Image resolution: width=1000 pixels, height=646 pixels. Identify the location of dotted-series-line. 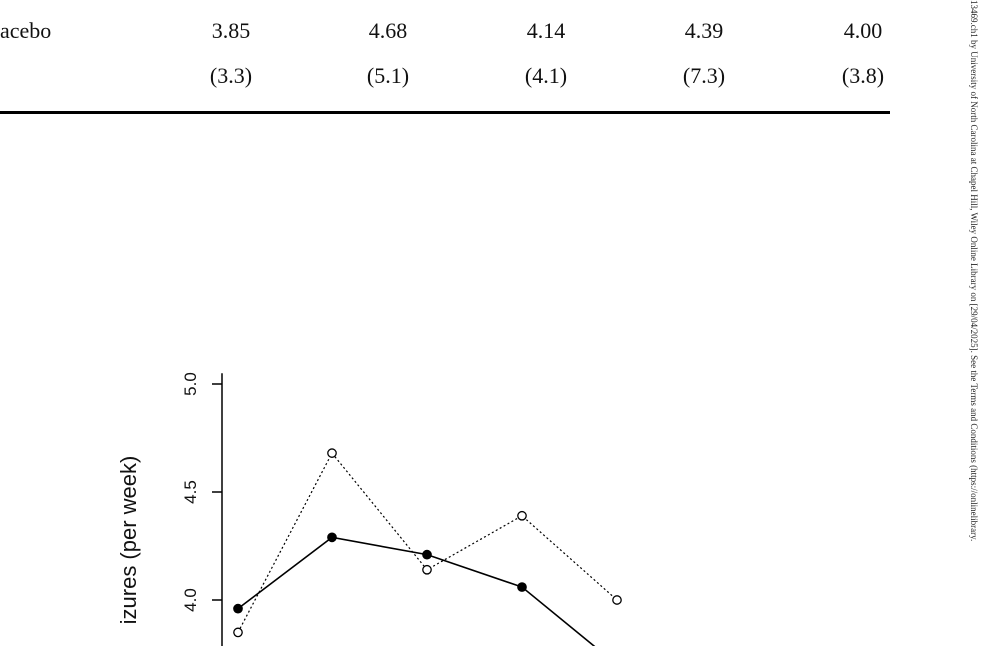
(427, 542).